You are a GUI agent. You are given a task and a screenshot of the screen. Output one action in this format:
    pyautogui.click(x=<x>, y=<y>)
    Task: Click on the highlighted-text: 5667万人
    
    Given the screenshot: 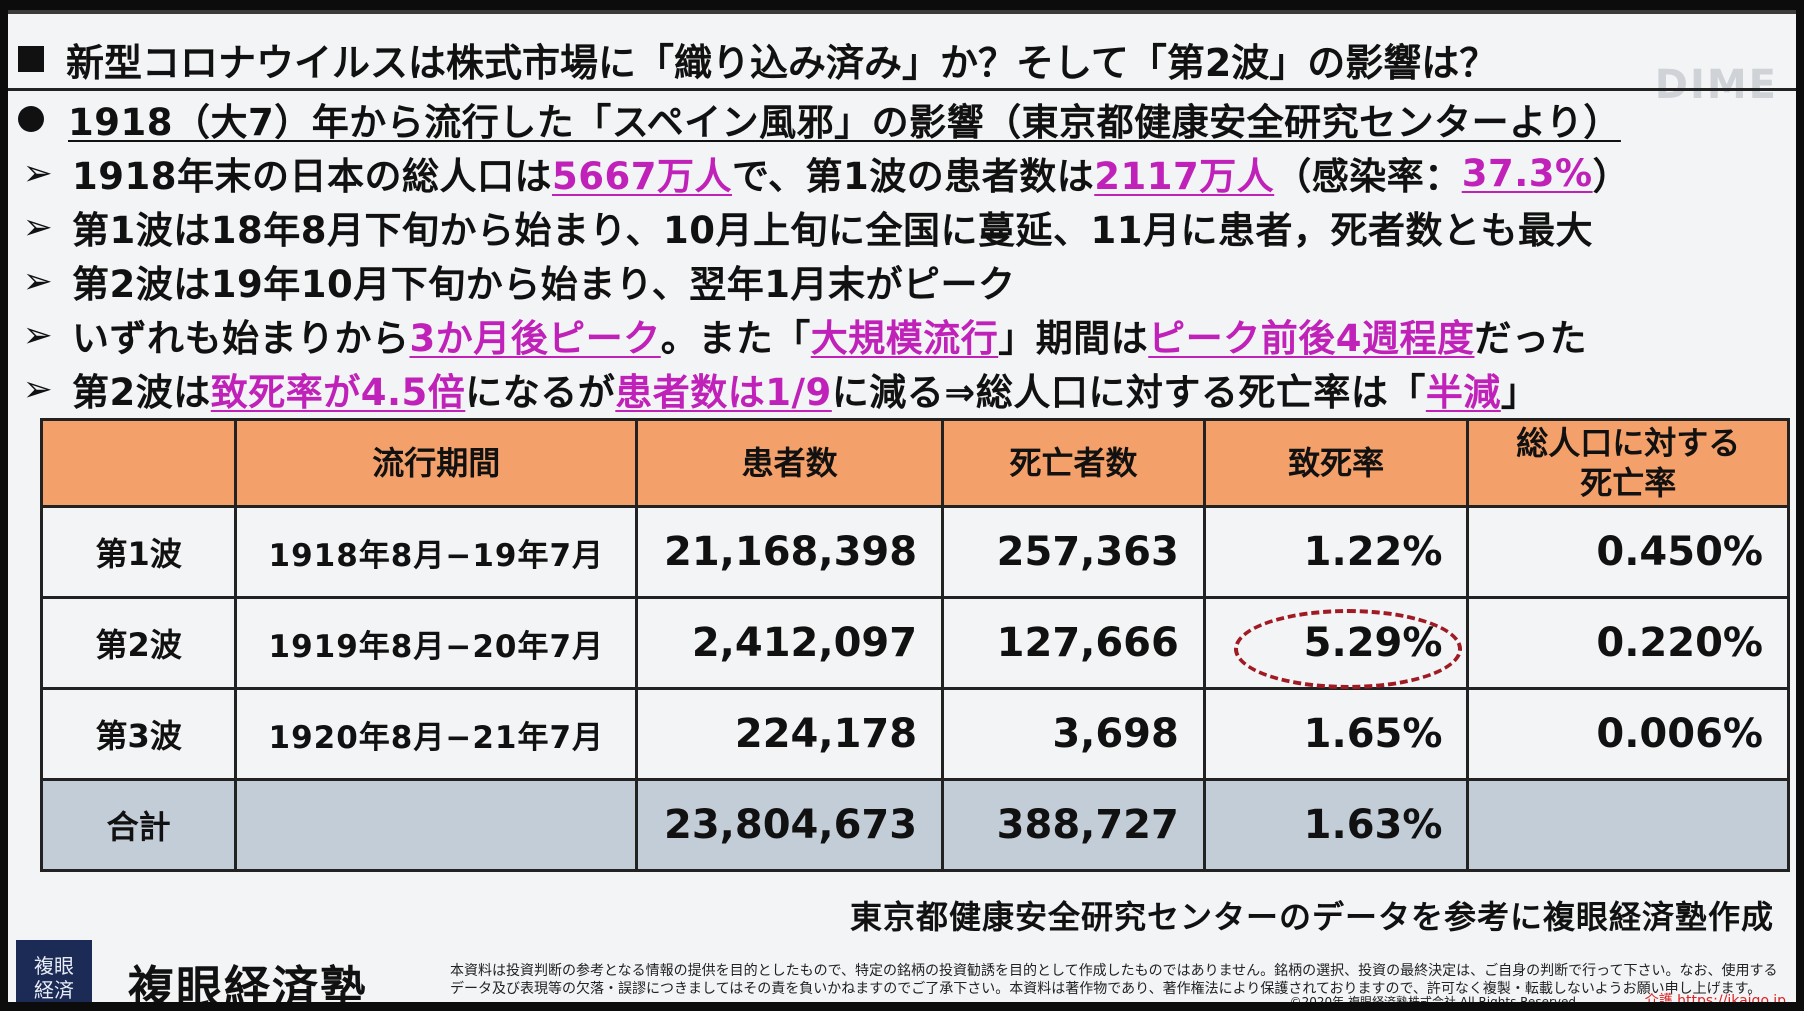 What is the action you would take?
    pyautogui.click(x=641, y=176)
    